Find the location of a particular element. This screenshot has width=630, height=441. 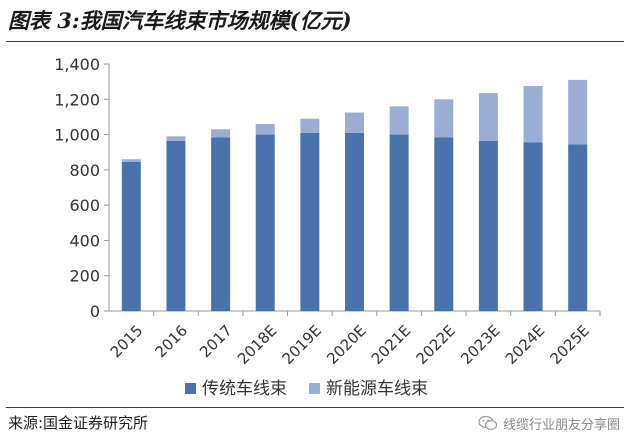

y-tick-label: 1,200 is located at coordinates (77, 99).